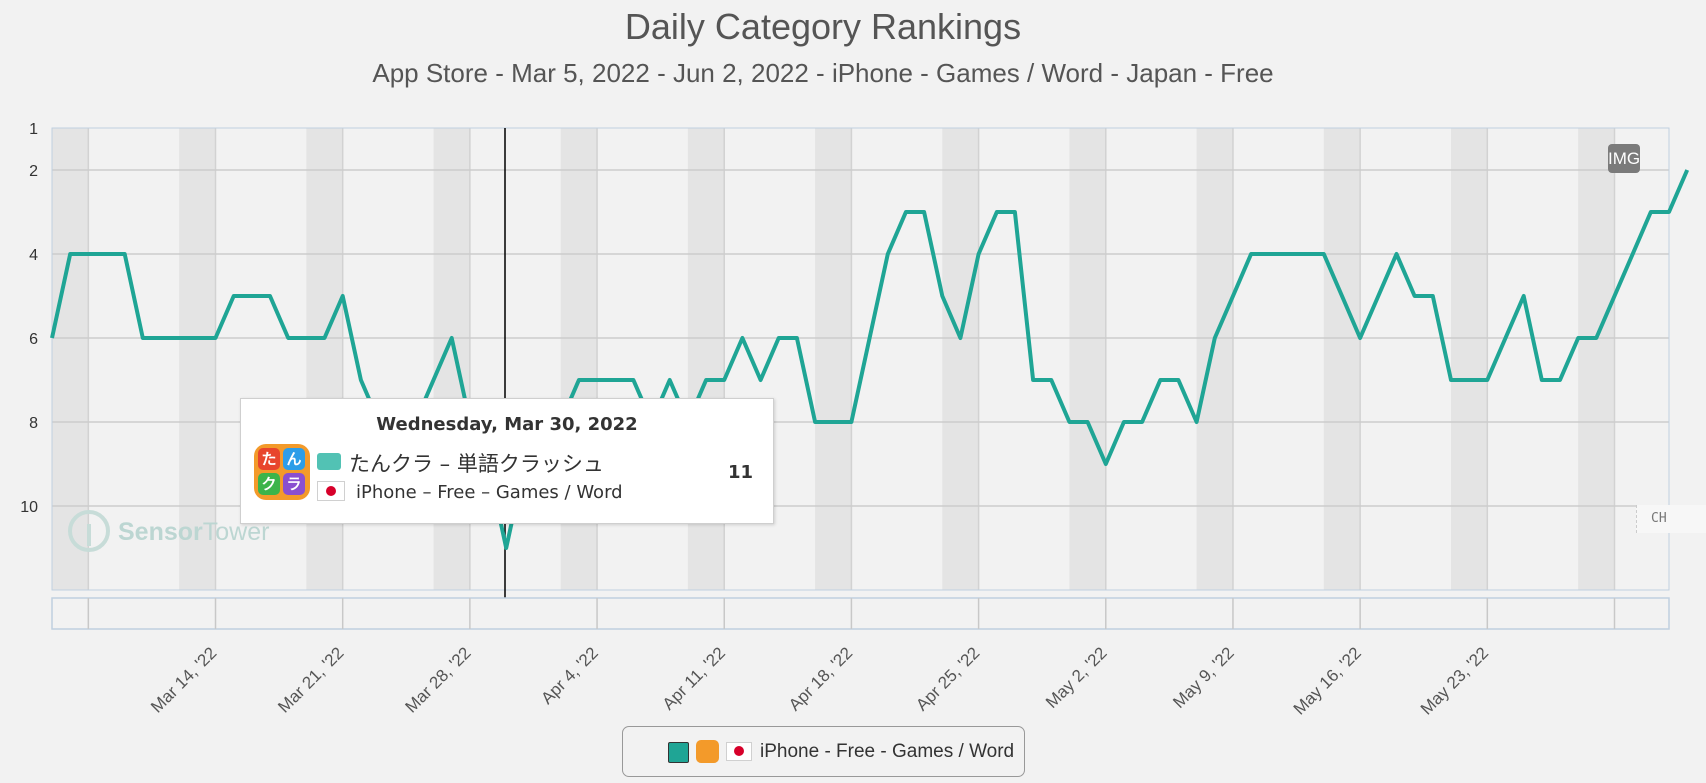 The height and width of the screenshot is (783, 1706). What do you see at coordinates (694, 678) in the screenshot?
I see `x-tick-label: Apr 11, '22` at bounding box center [694, 678].